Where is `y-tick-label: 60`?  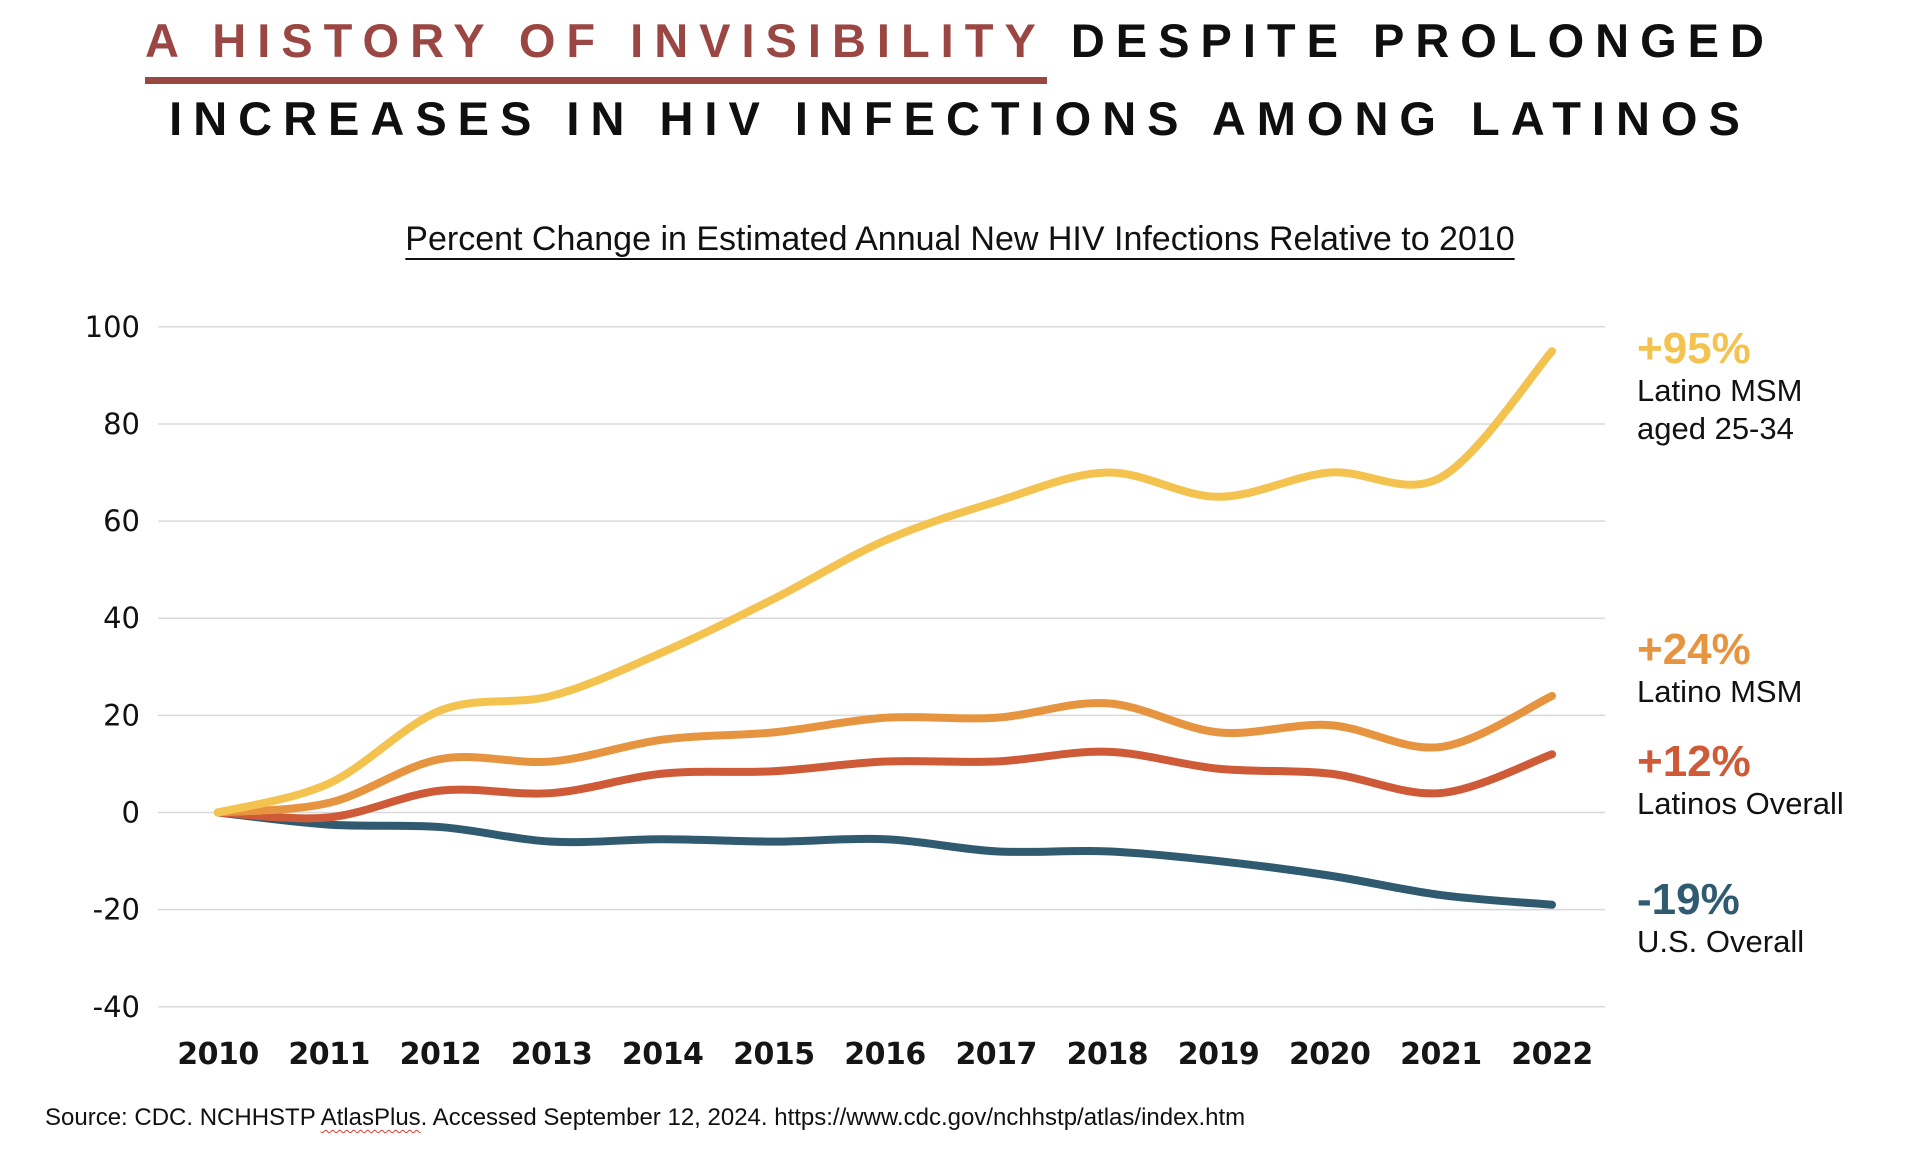 y-tick-label: 60 is located at coordinates (121, 521).